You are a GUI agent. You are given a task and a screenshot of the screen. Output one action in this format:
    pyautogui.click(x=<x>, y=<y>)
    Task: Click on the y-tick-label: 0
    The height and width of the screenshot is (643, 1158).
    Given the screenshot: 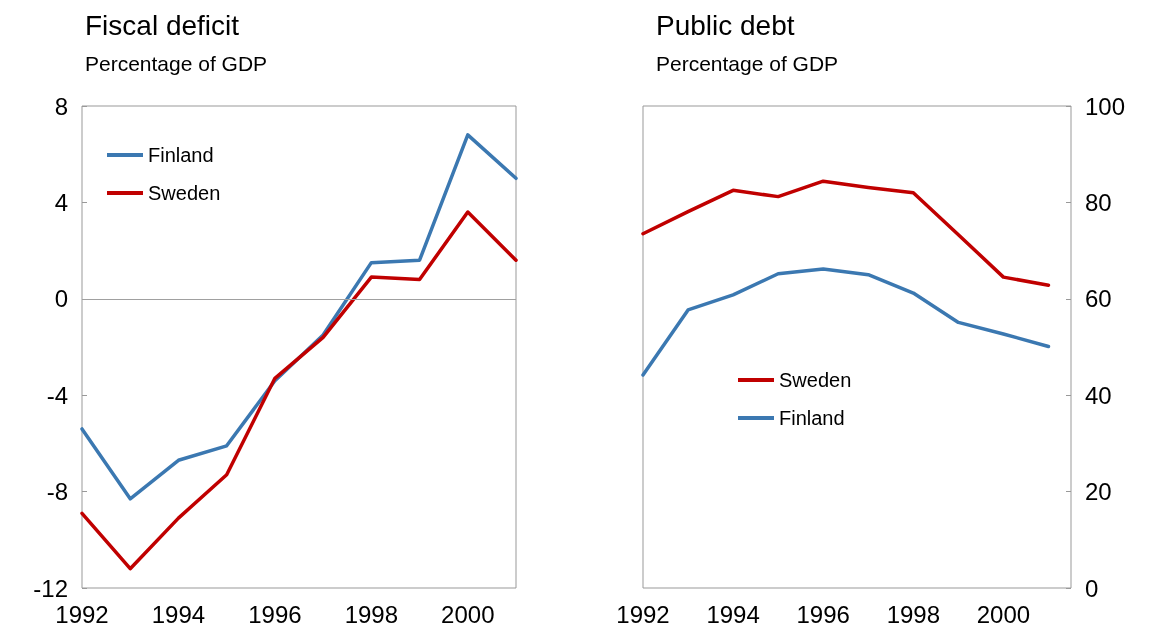 What is the action you would take?
    pyautogui.click(x=61, y=299)
    